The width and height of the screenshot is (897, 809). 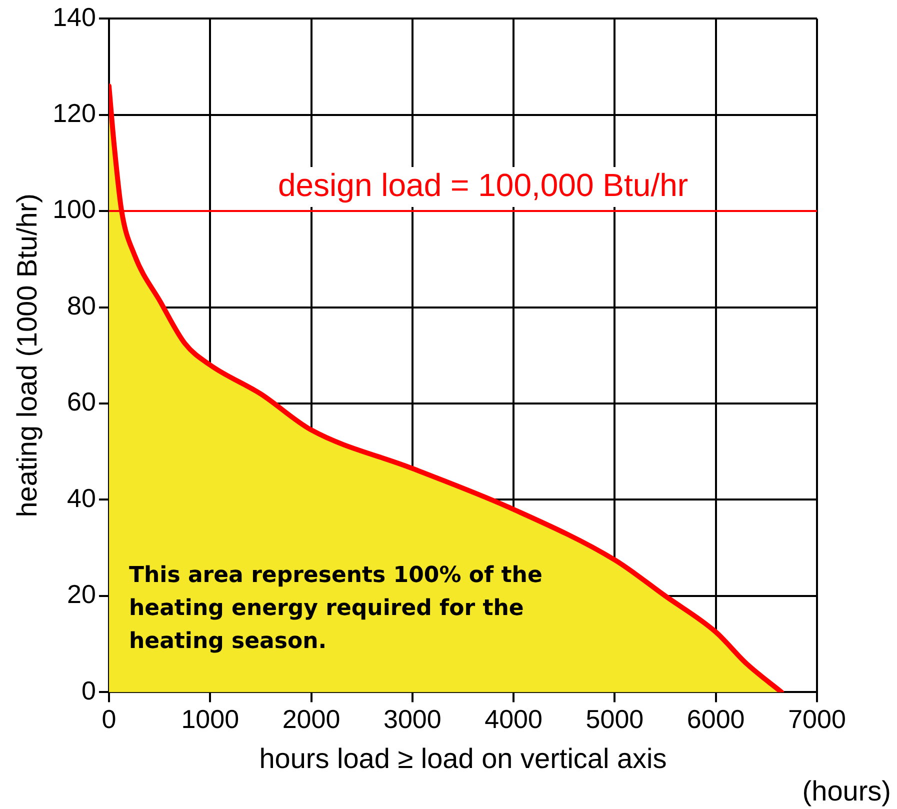 I want to click on x-tick-label: 4000, so click(x=513, y=719).